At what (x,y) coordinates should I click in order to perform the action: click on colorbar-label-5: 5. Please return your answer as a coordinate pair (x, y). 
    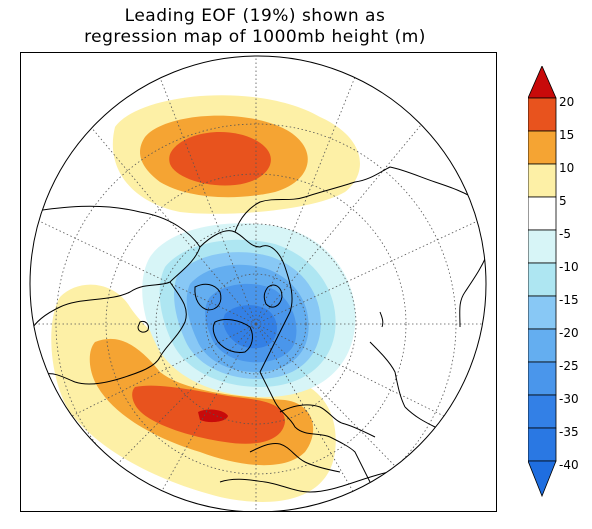
    Looking at the image, I should click on (563, 201).